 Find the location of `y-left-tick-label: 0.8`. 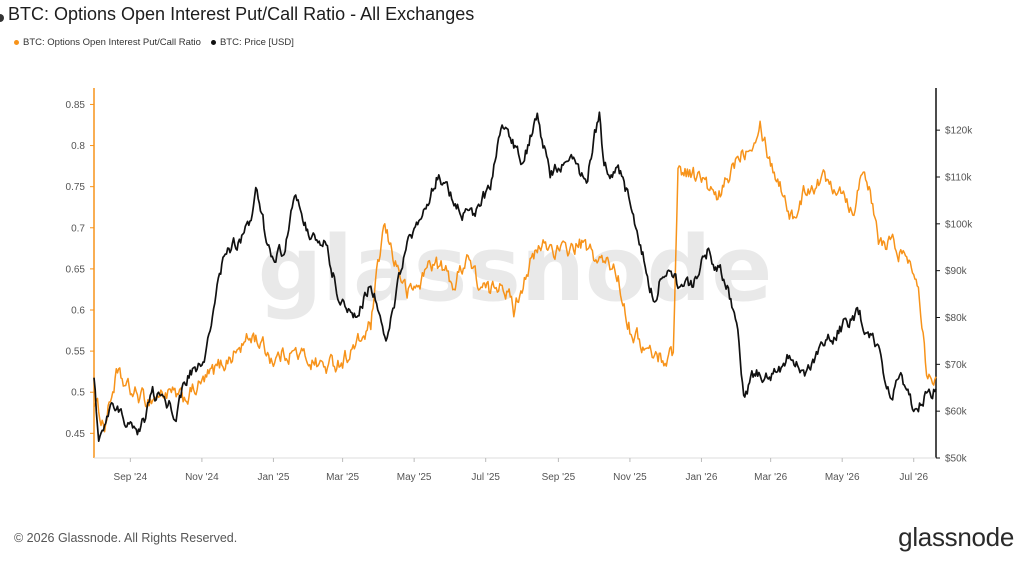

y-left-tick-label: 0.8 is located at coordinates (78, 146).